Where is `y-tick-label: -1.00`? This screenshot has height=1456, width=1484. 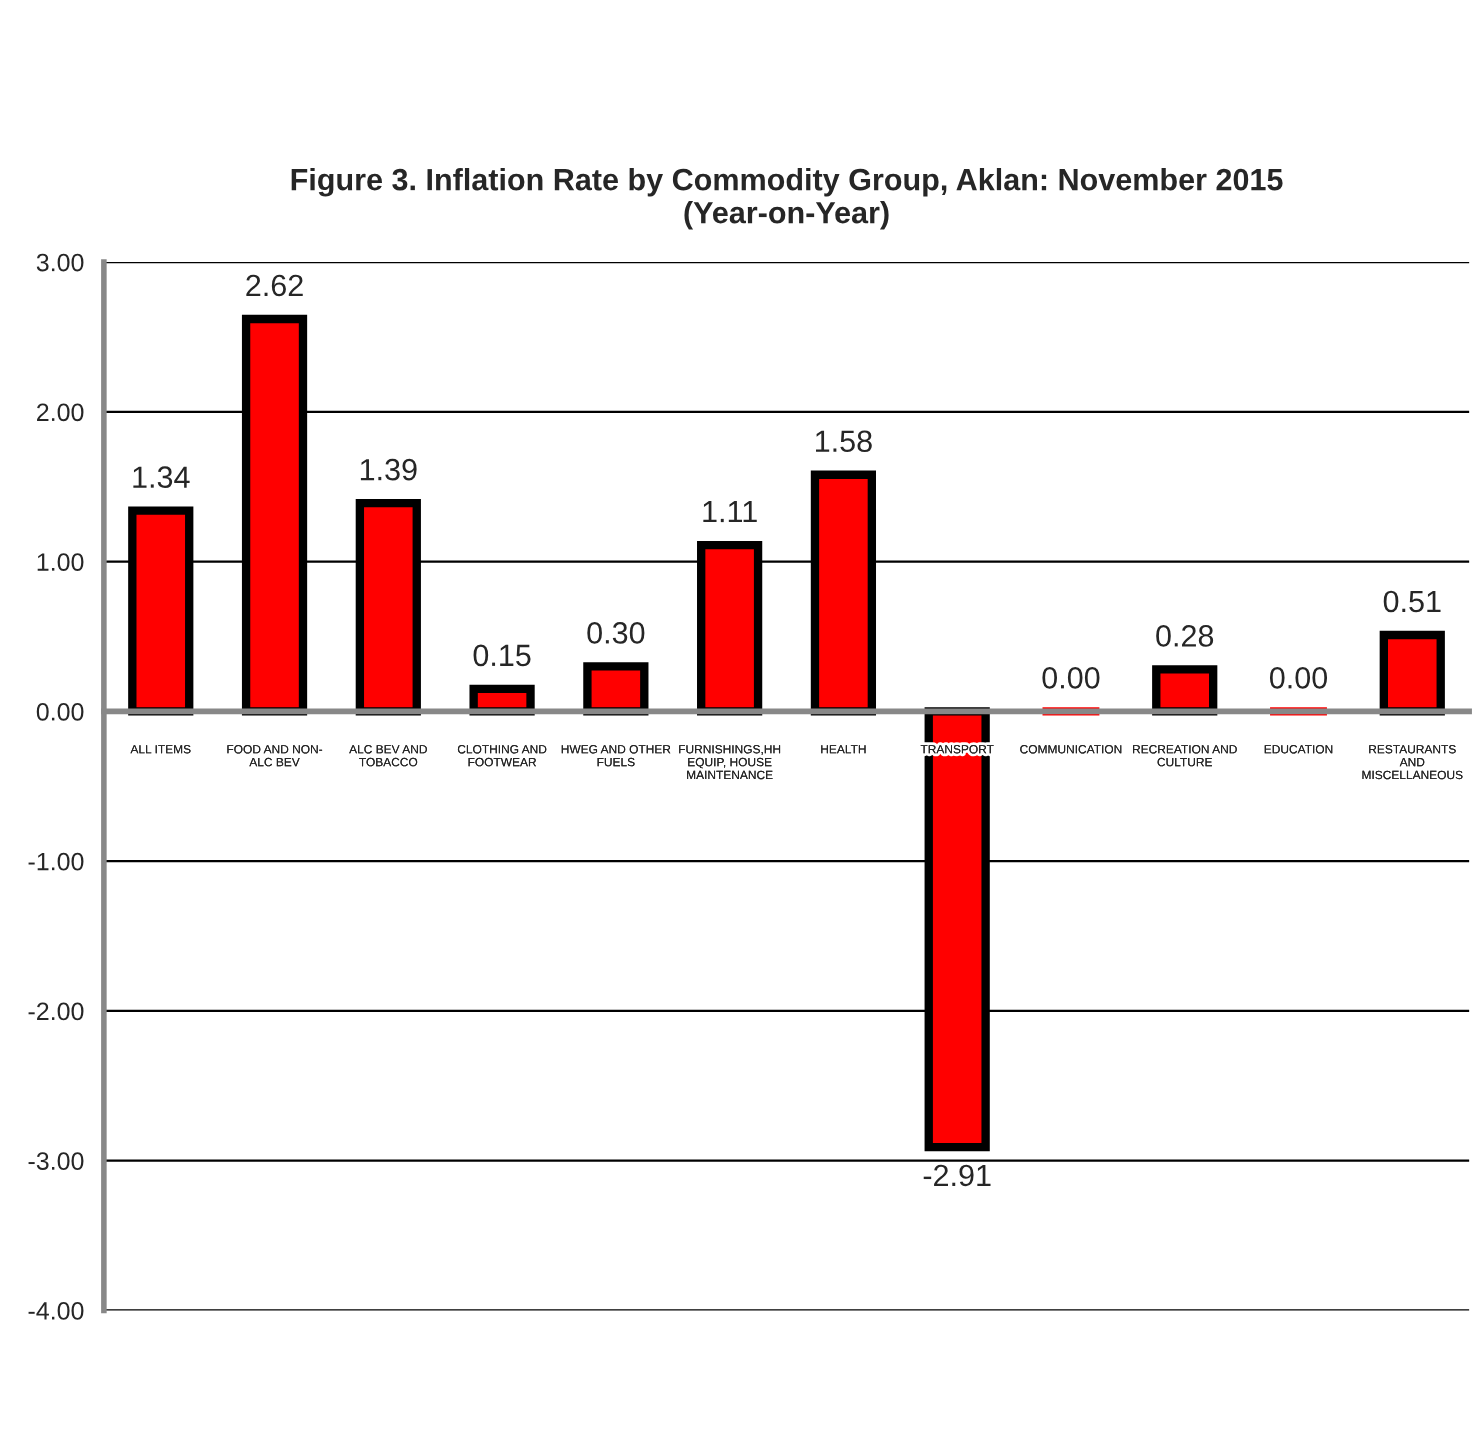
y-tick-label: -1.00 is located at coordinates (56, 861).